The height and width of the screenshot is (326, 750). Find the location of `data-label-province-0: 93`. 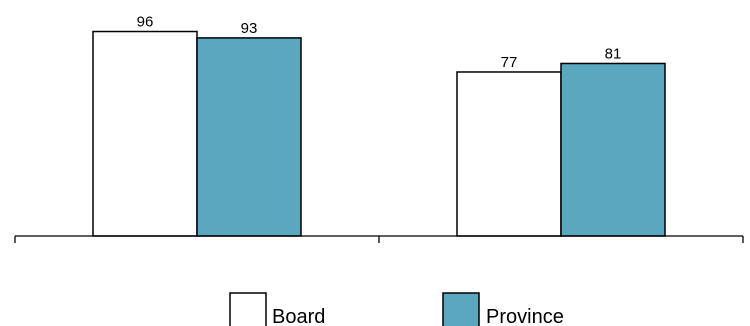

data-label-province-0: 93 is located at coordinates (249, 28).